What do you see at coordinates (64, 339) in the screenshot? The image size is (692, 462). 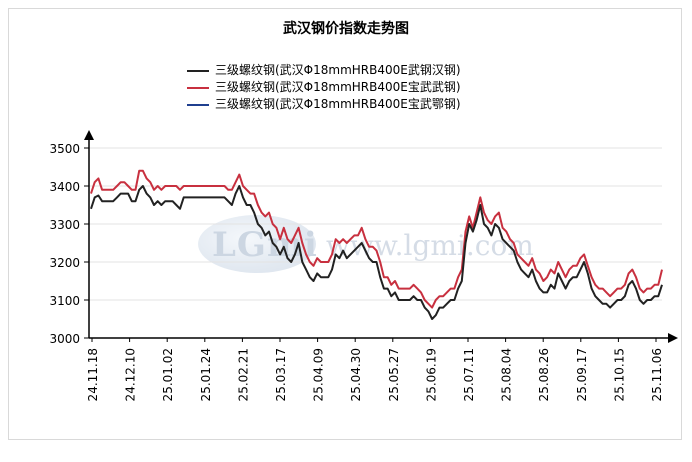 I see `y-tick-label: 3000` at bounding box center [64, 339].